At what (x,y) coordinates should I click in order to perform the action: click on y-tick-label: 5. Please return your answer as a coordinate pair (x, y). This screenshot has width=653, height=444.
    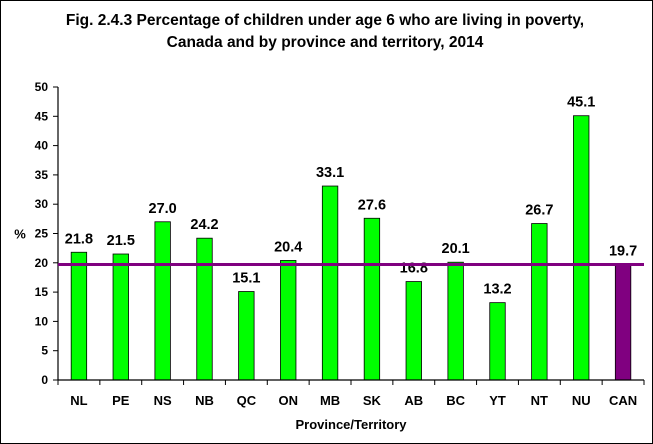
    Looking at the image, I should click on (44, 351).